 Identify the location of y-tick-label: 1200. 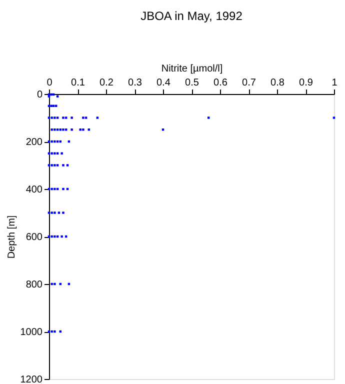
(31, 379).